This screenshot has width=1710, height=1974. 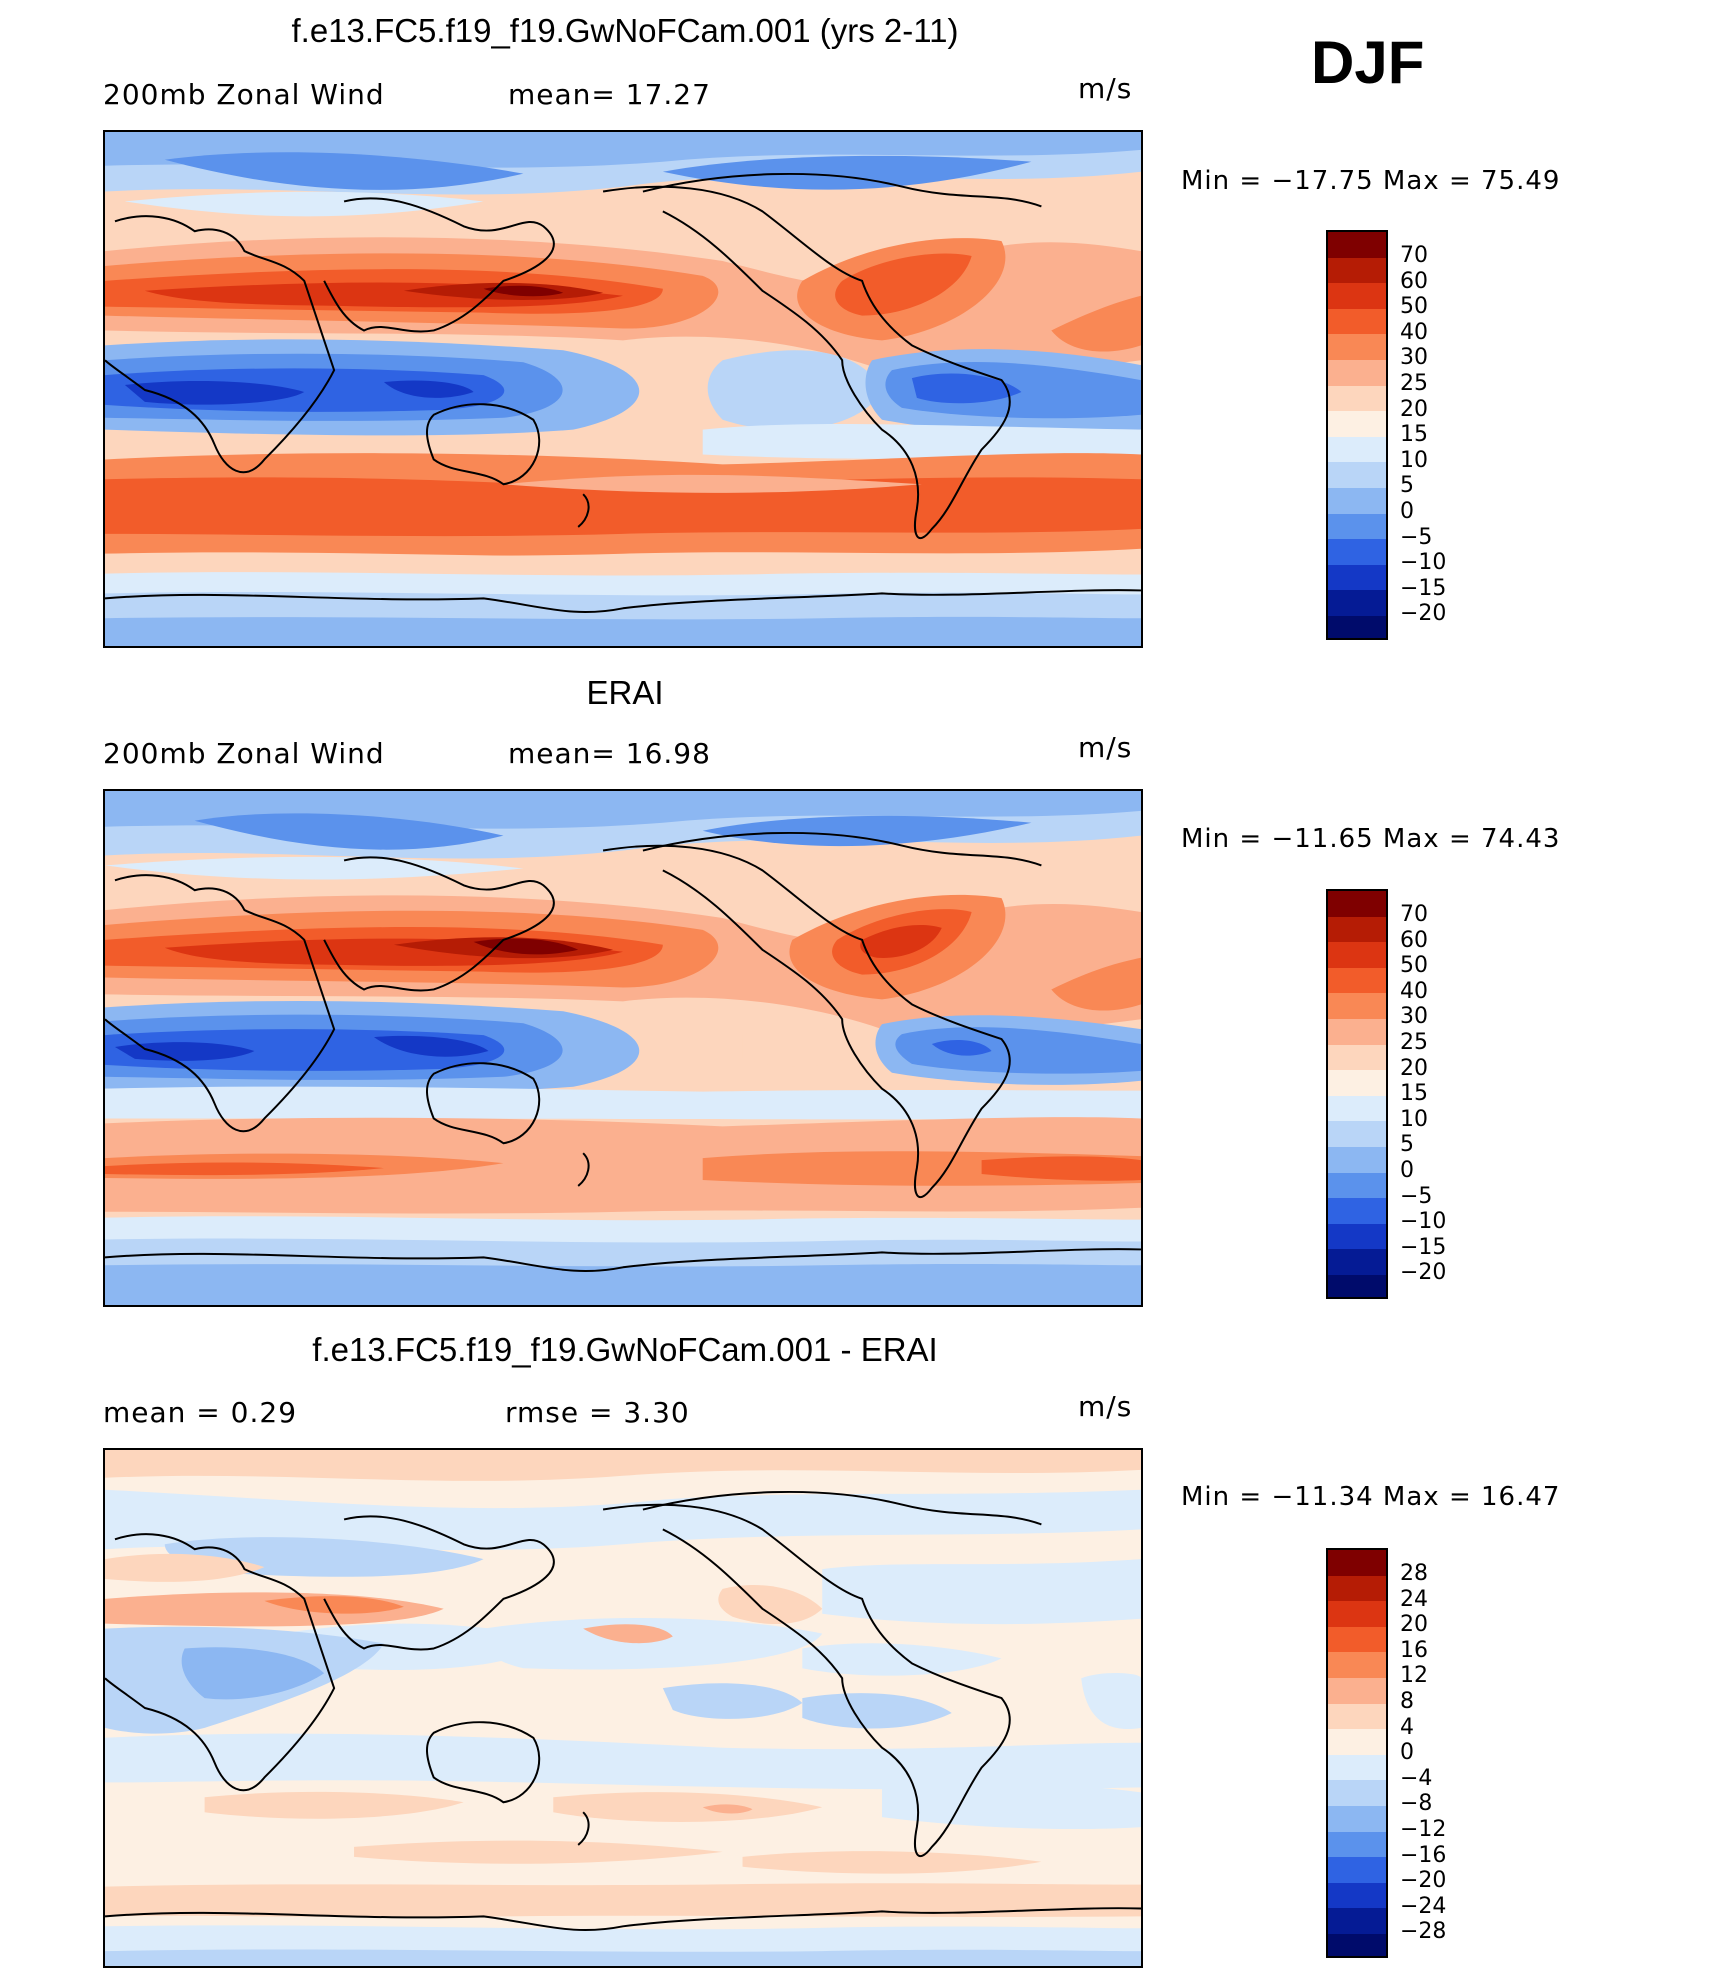 What do you see at coordinates (609, 753) in the screenshot?
I see `panel2-mean-label: mean= 16.98` at bounding box center [609, 753].